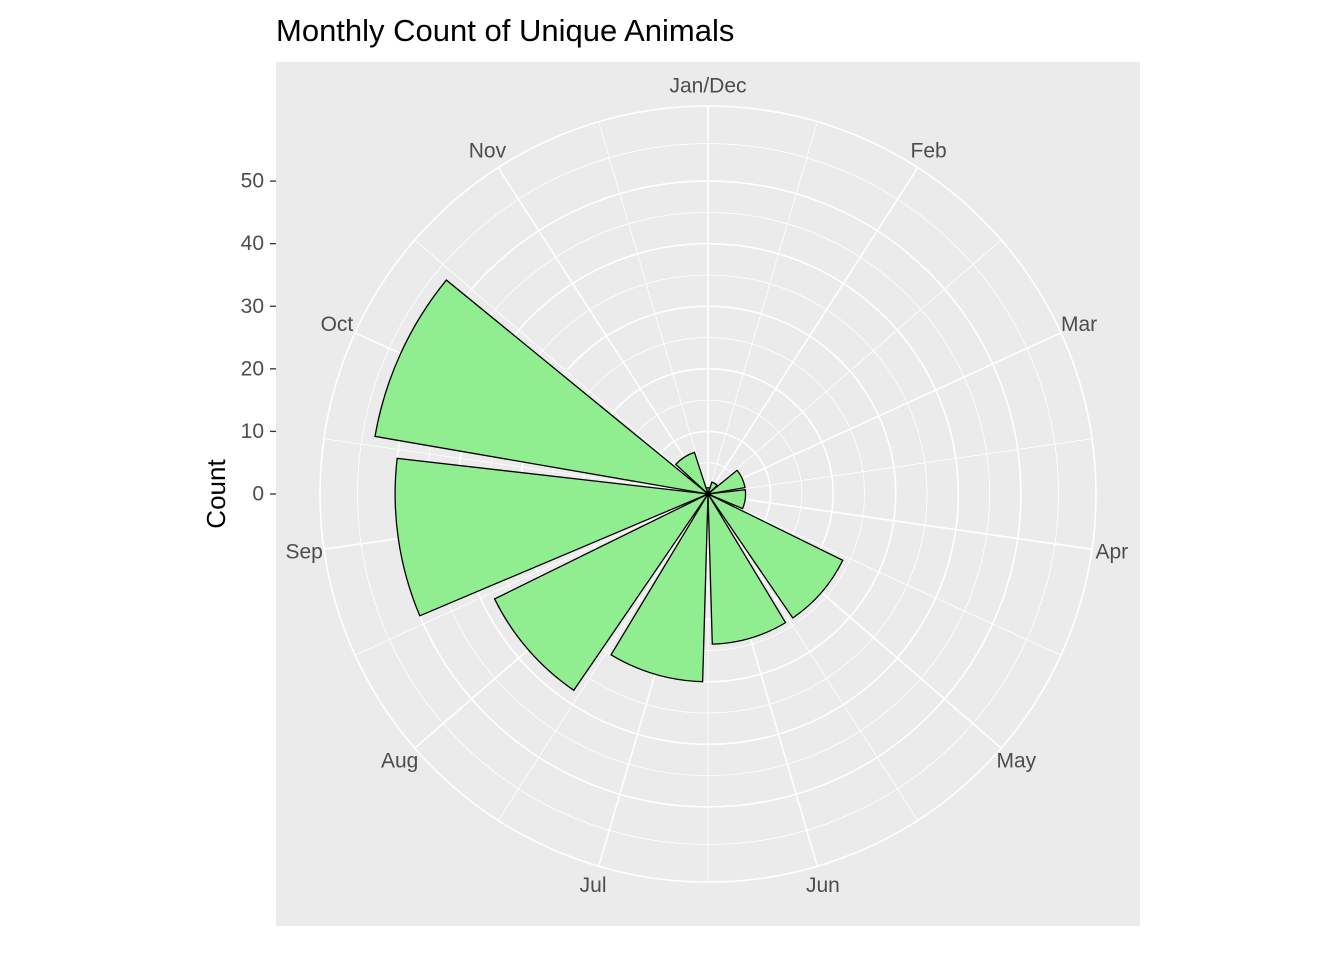 The image size is (1344, 960). Describe the element at coordinates (1016, 761) in the screenshot. I see `month-label: May` at that location.